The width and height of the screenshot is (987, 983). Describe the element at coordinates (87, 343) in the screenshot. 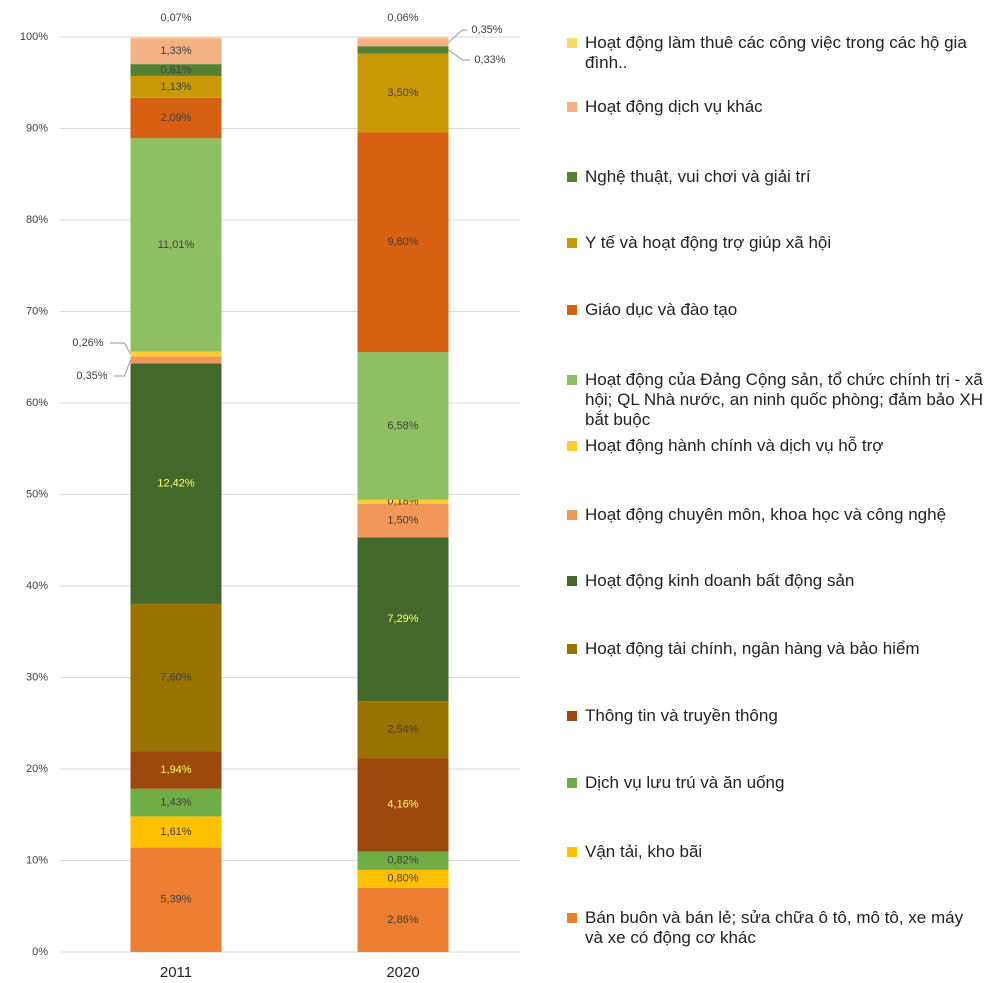

I see `data-label: 0,26%` at that location.